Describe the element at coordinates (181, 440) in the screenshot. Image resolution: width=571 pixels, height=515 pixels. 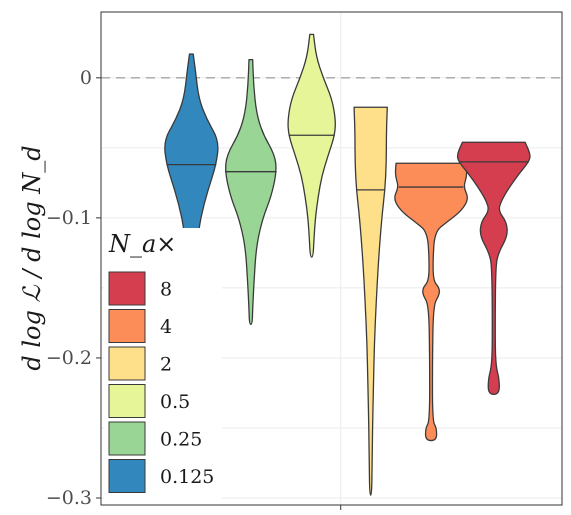
I see `legend-label: 0.25` at that location.